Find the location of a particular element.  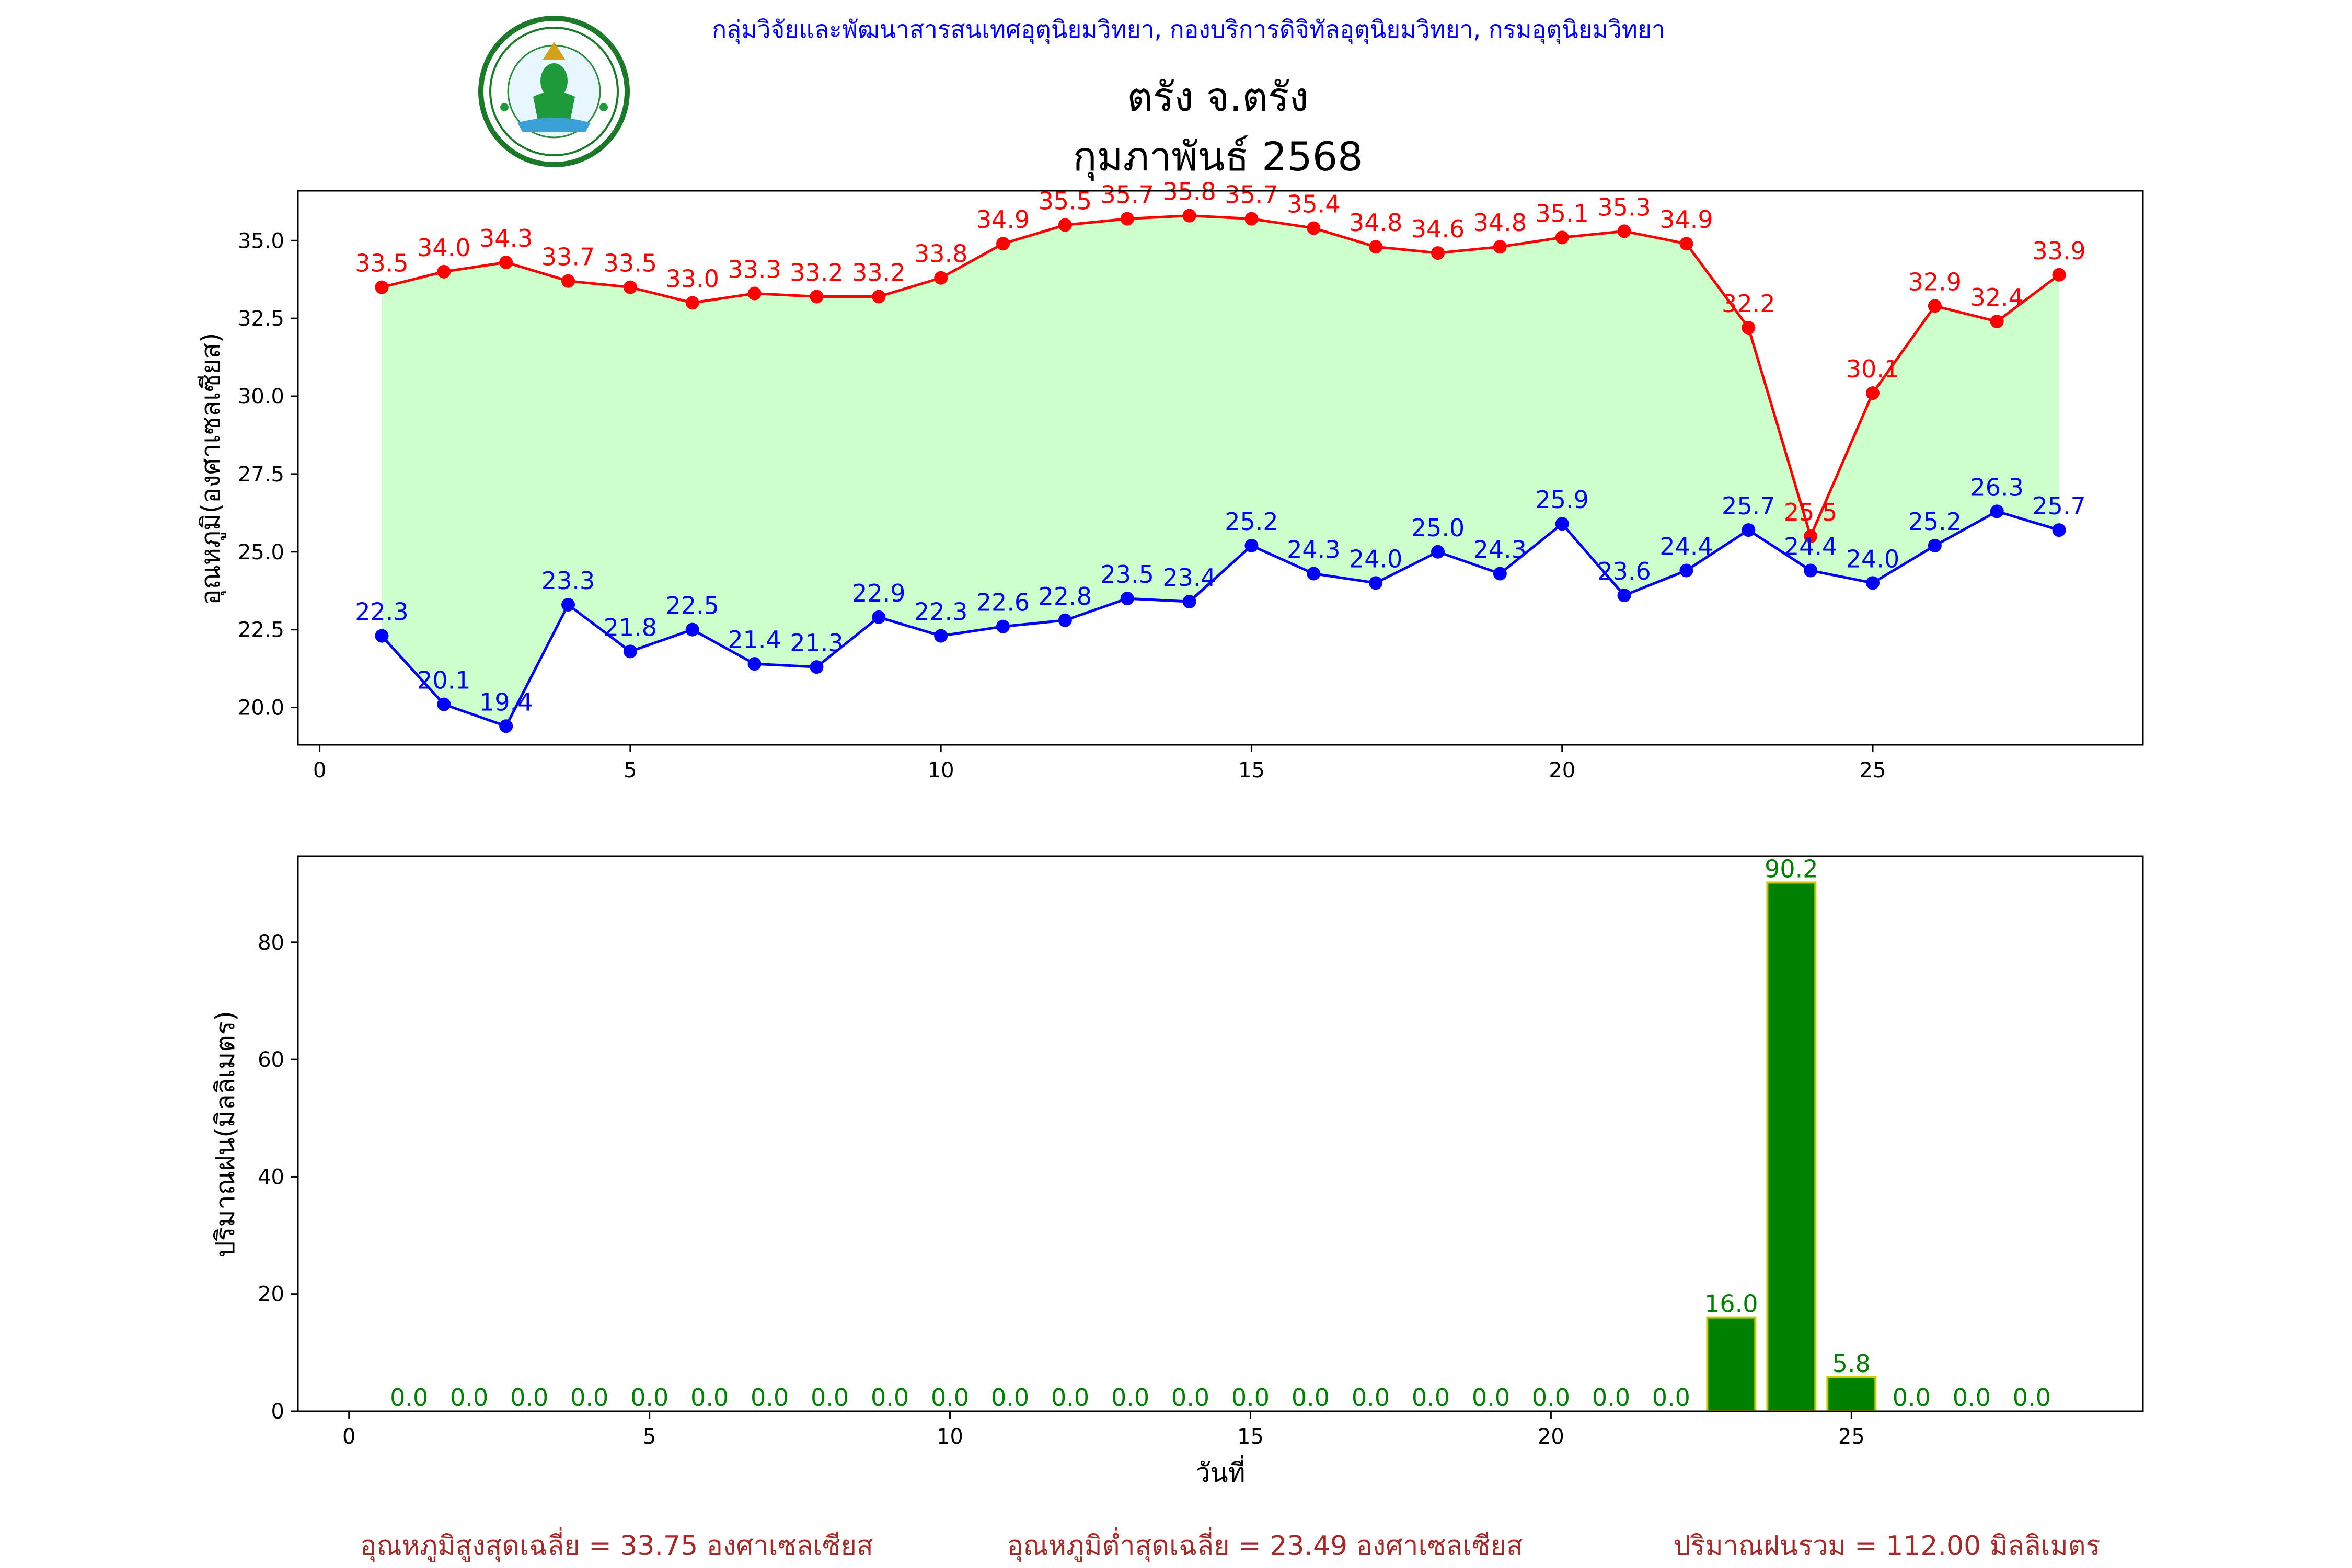

max-temp-data-label: 34.6 is located at coordinates (1438, 229).